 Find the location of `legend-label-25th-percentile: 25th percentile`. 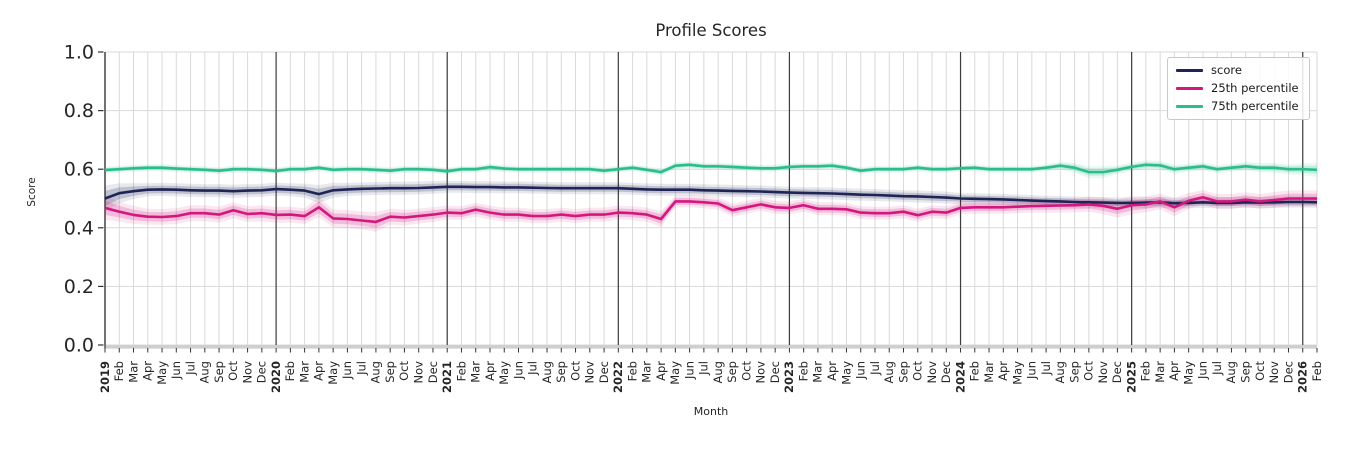

legend-label-25th-percentile: 25th percentile is located at coordinates (1255, 87).